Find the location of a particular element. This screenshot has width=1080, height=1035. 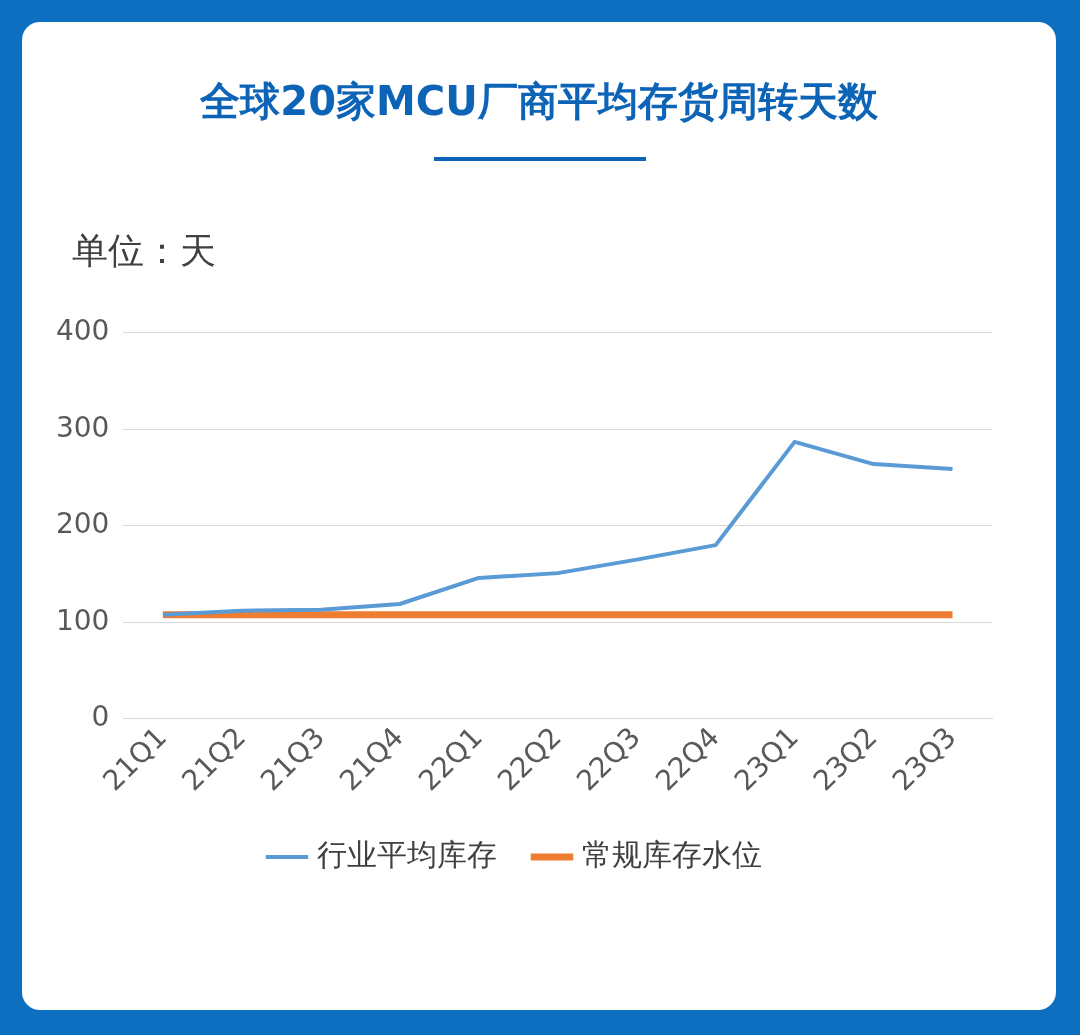

legend-label: 常规库存水位 is located at coordinates (672, 854).